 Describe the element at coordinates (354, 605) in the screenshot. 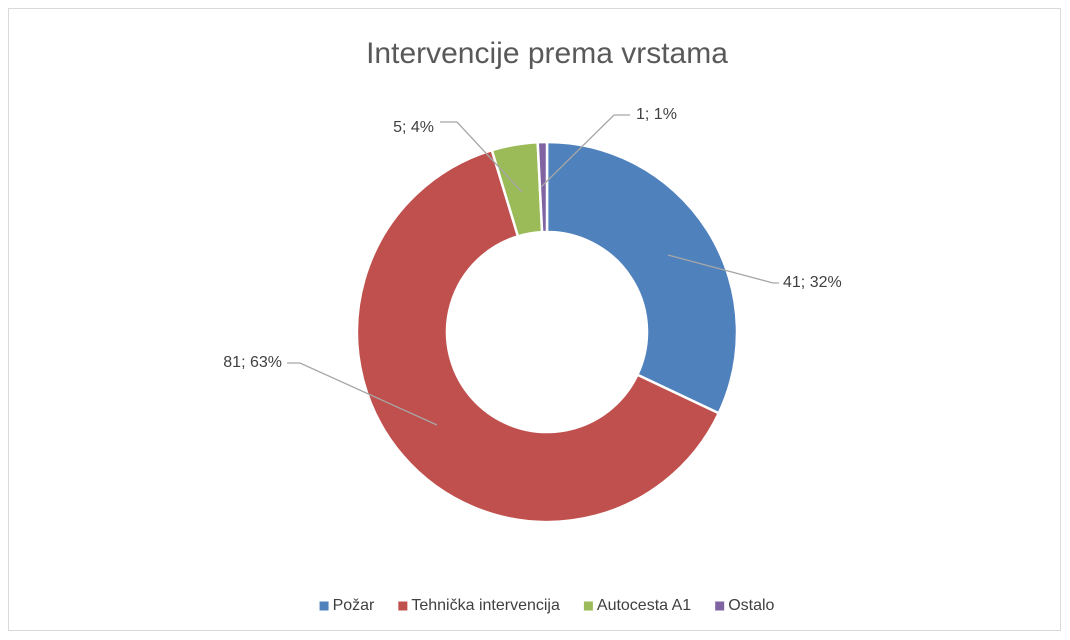

I see `legend-label: Požar` at that location.